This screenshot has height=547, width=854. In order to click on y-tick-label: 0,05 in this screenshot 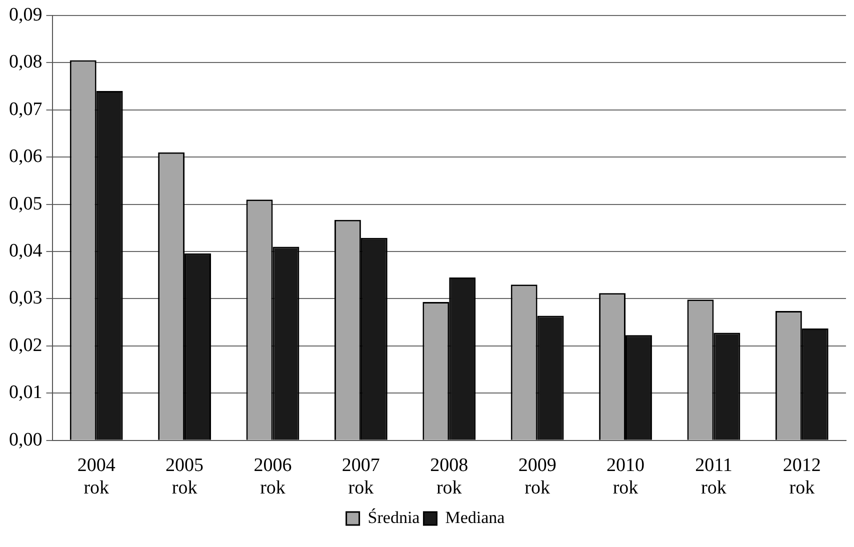, I will do `click(25, 203)`.